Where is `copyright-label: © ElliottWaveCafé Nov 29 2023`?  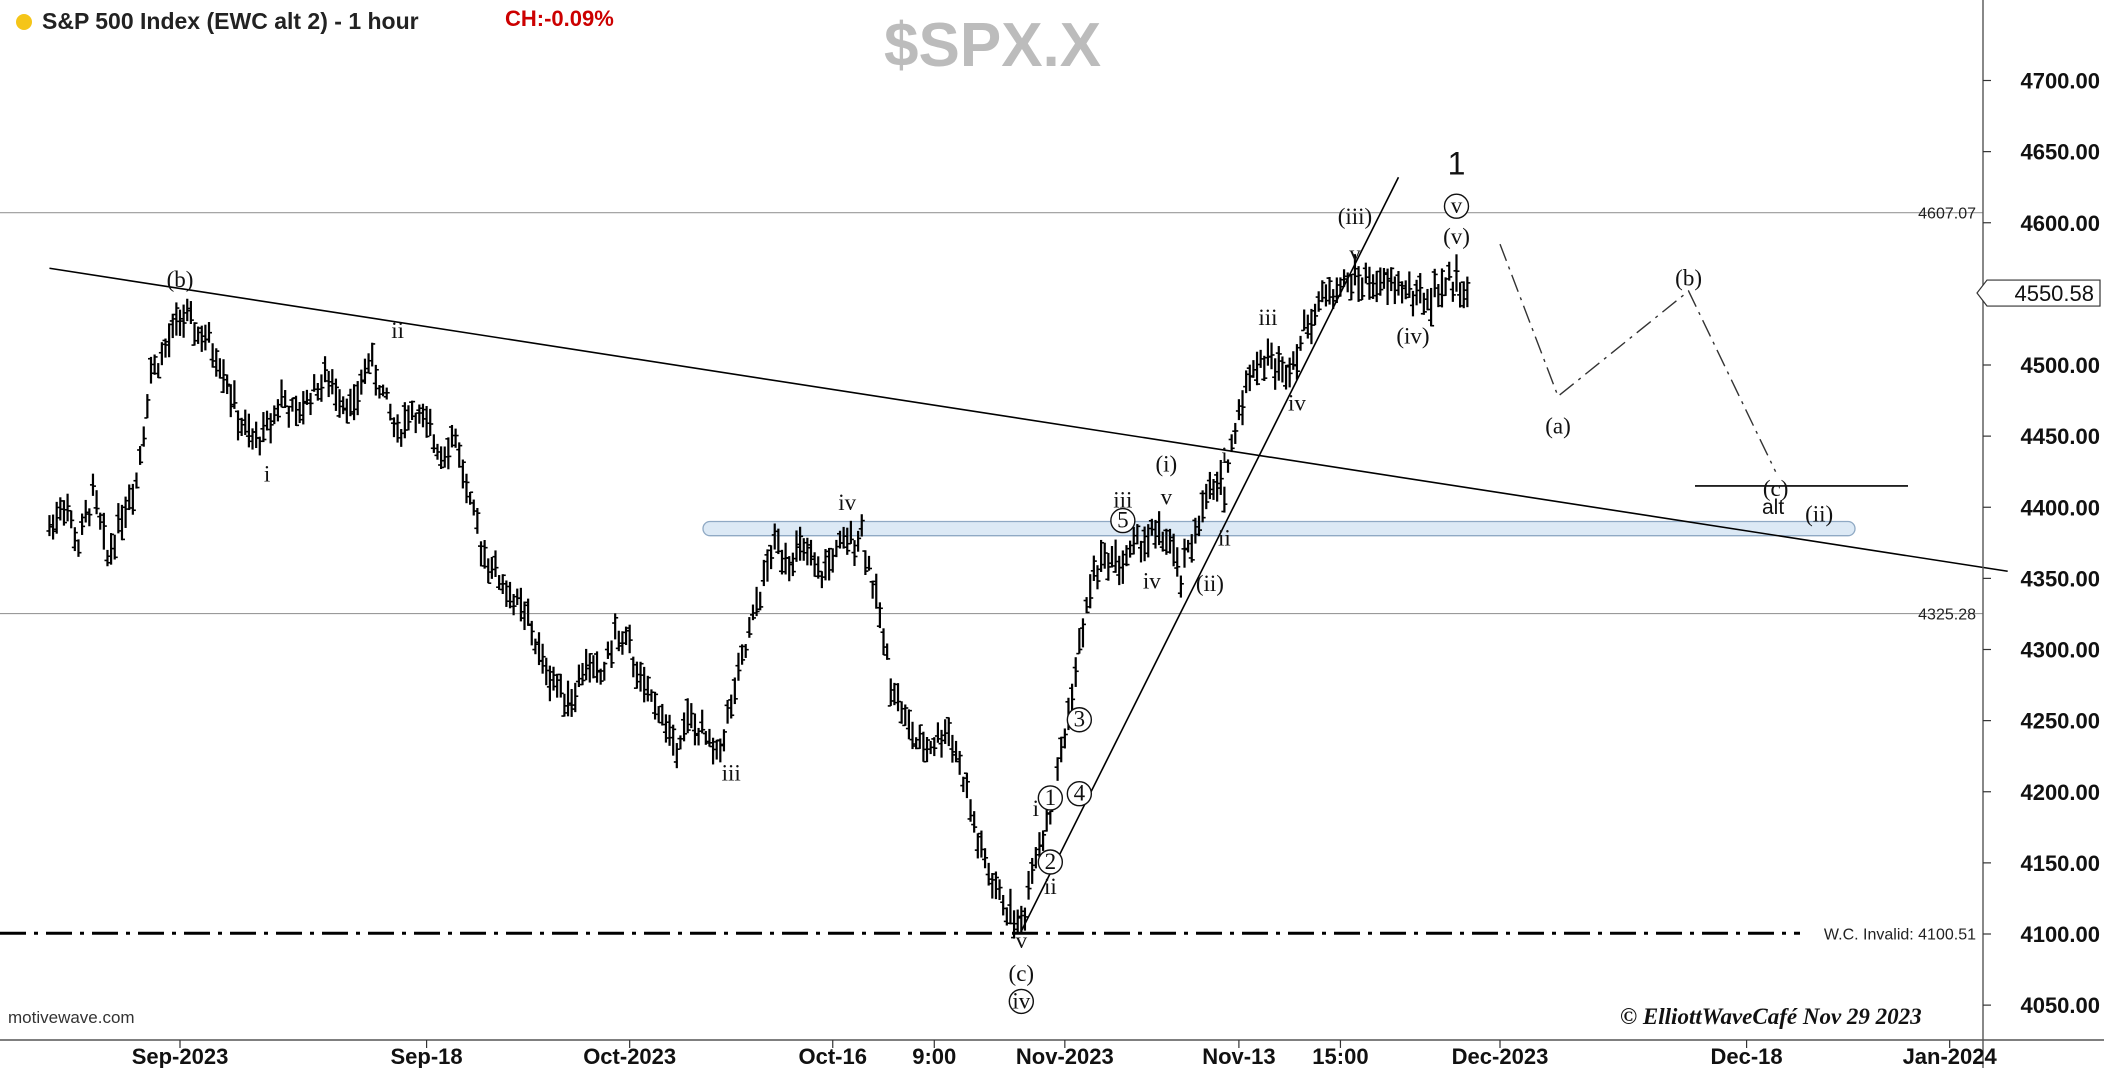
copyright-label: © ElliottWaveCafé Nov 29 2023 is located at coordinates (1771, 1016).